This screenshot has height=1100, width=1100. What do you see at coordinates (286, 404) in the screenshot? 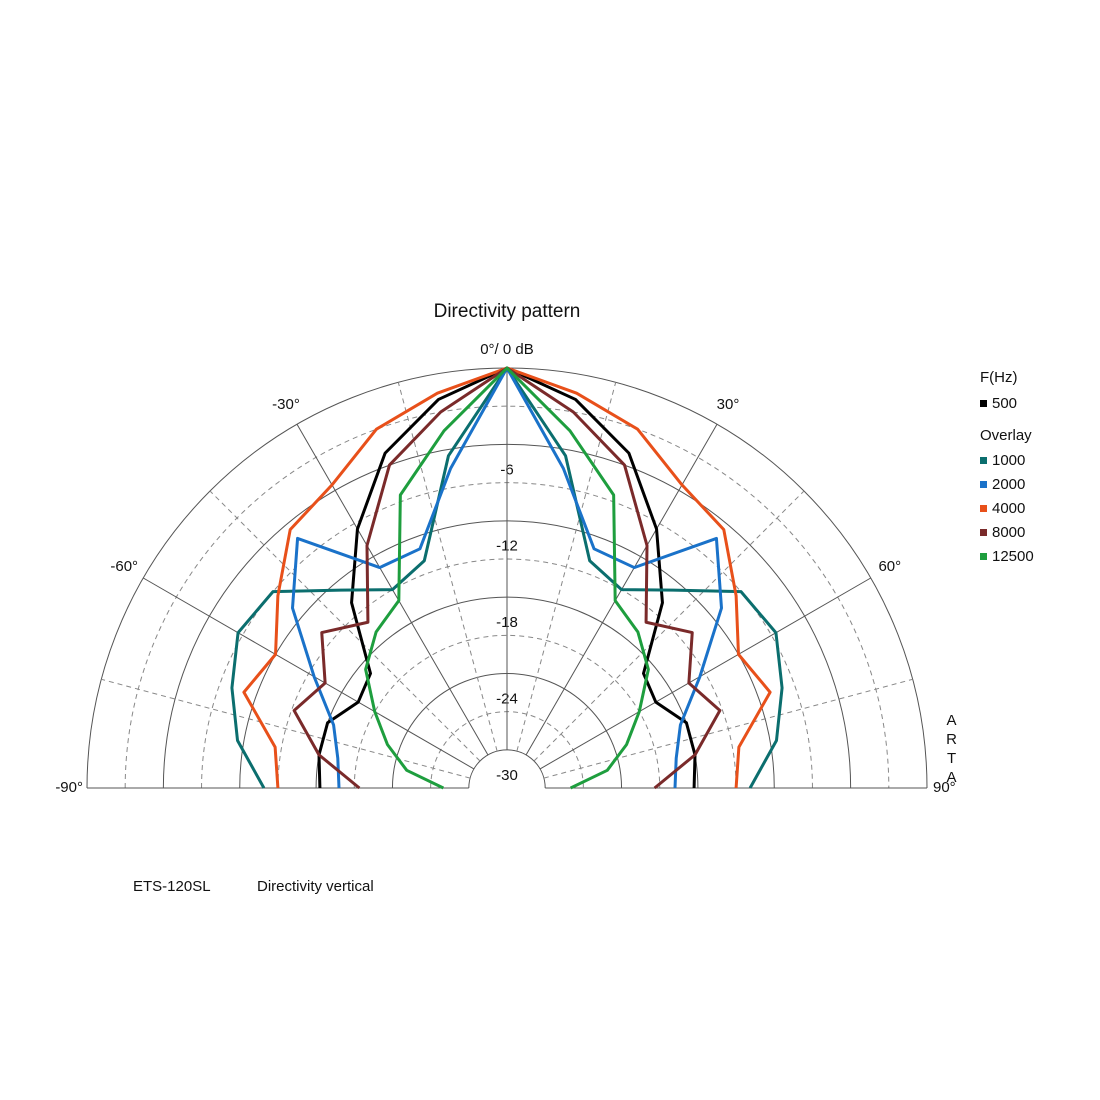
I see `theta-tick-label: -30°` at bounding box center [286, 404].